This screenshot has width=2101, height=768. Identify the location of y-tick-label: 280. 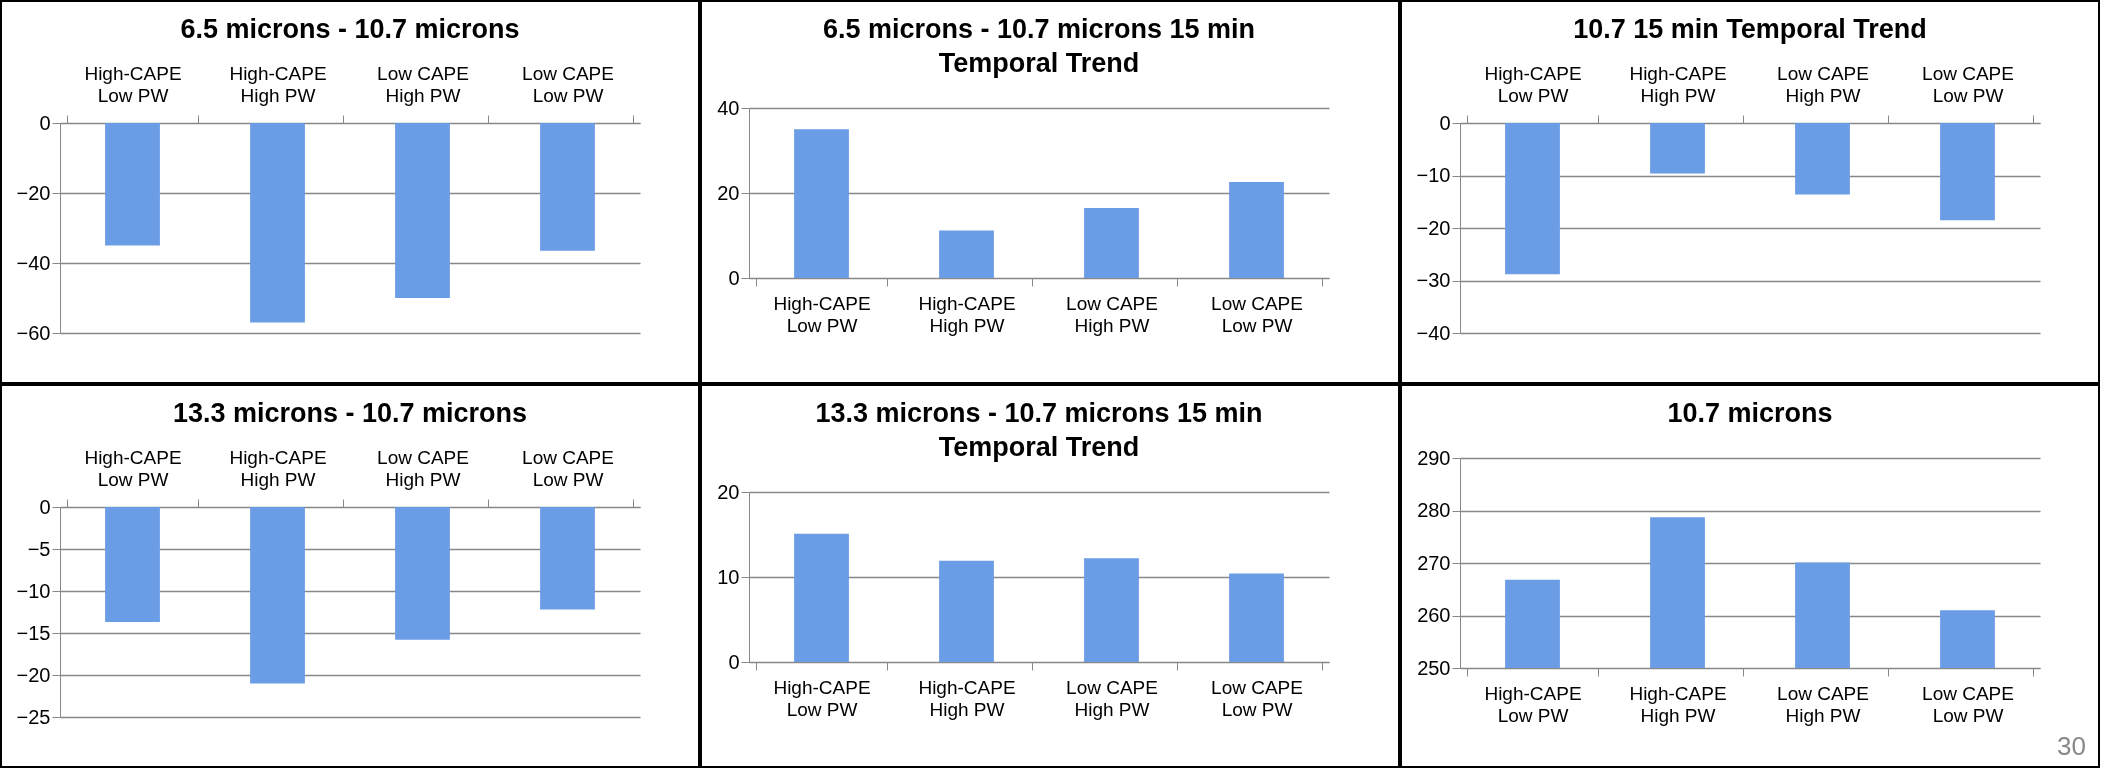
(1434, 510).